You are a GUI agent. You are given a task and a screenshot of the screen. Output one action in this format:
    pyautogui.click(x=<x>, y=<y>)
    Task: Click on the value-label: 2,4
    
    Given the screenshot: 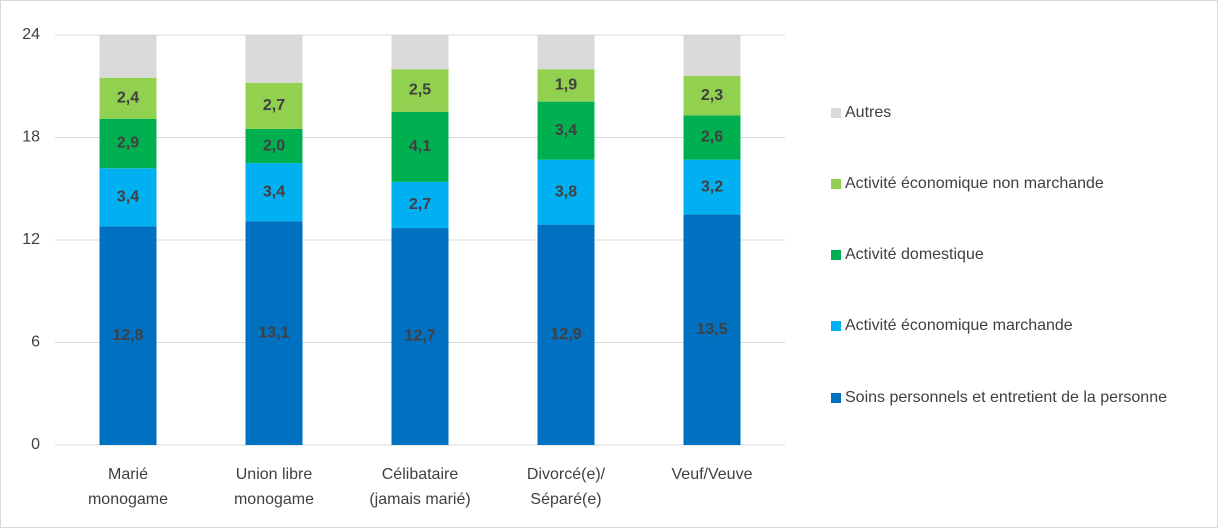 What is the action you would take?
    pyautogui.click(x=128, y=97)
    